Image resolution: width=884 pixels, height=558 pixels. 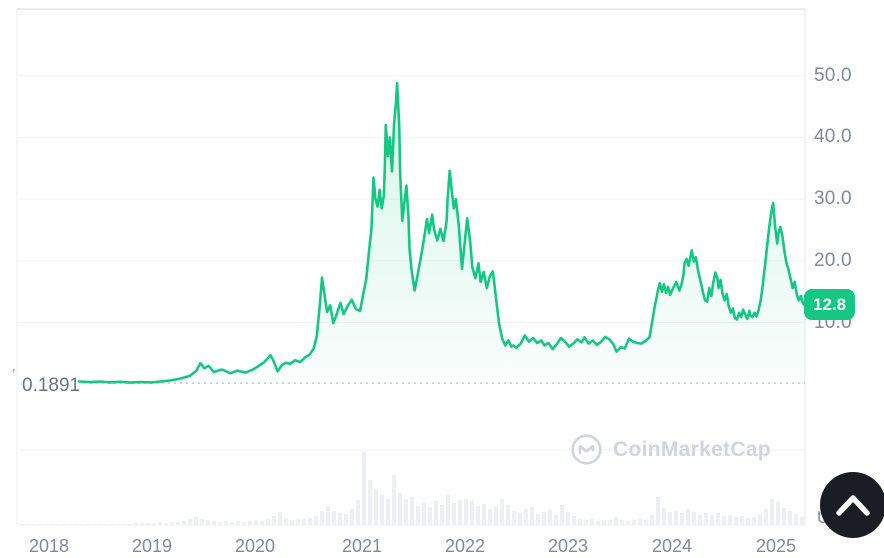 I want to click on x-axis-label-2022: 2022, so click(x=465, y=546).